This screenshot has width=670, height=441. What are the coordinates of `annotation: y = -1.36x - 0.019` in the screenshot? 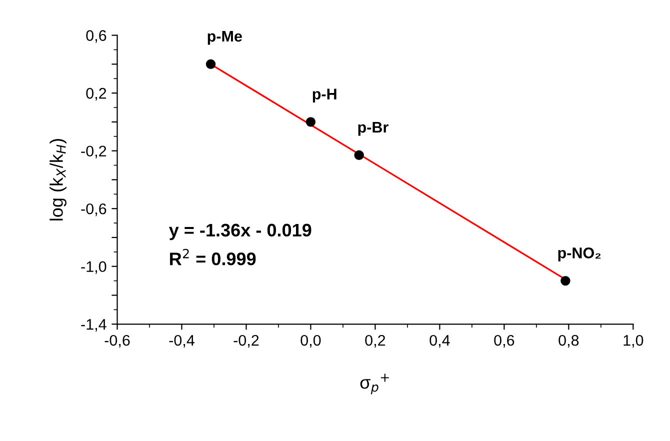 It's located at (240, 232).